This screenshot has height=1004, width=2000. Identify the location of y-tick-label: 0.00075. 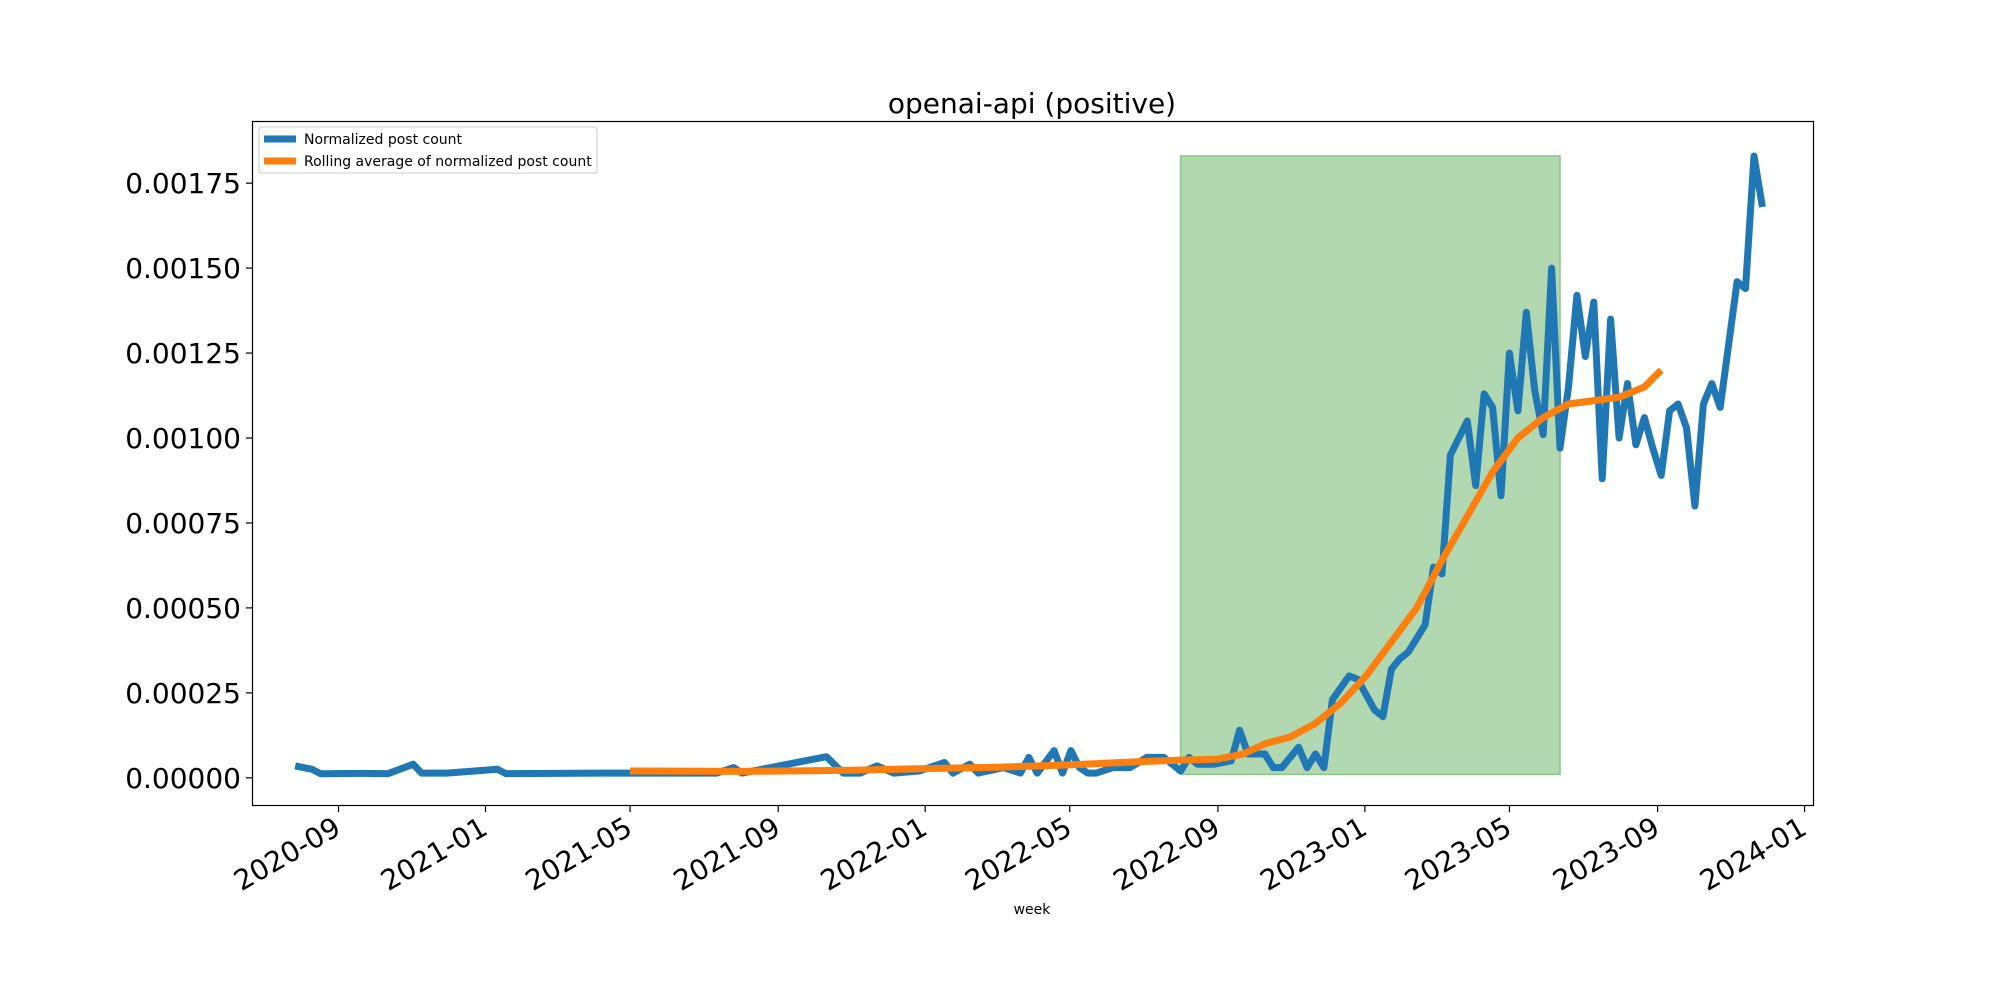
(183, 523).